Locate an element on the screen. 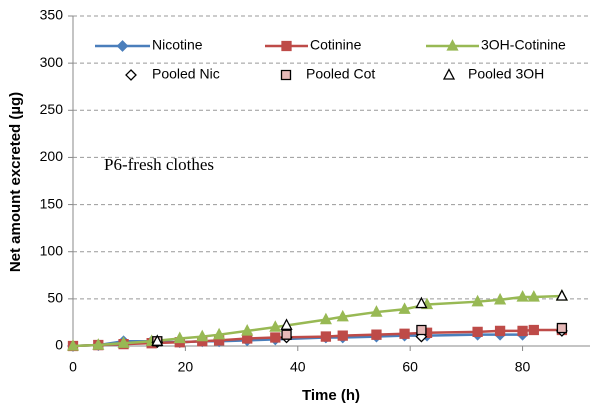 The height and width of the screenshot is (407, 598). x-tick-label: 60 is located at coordinates (410, 367).